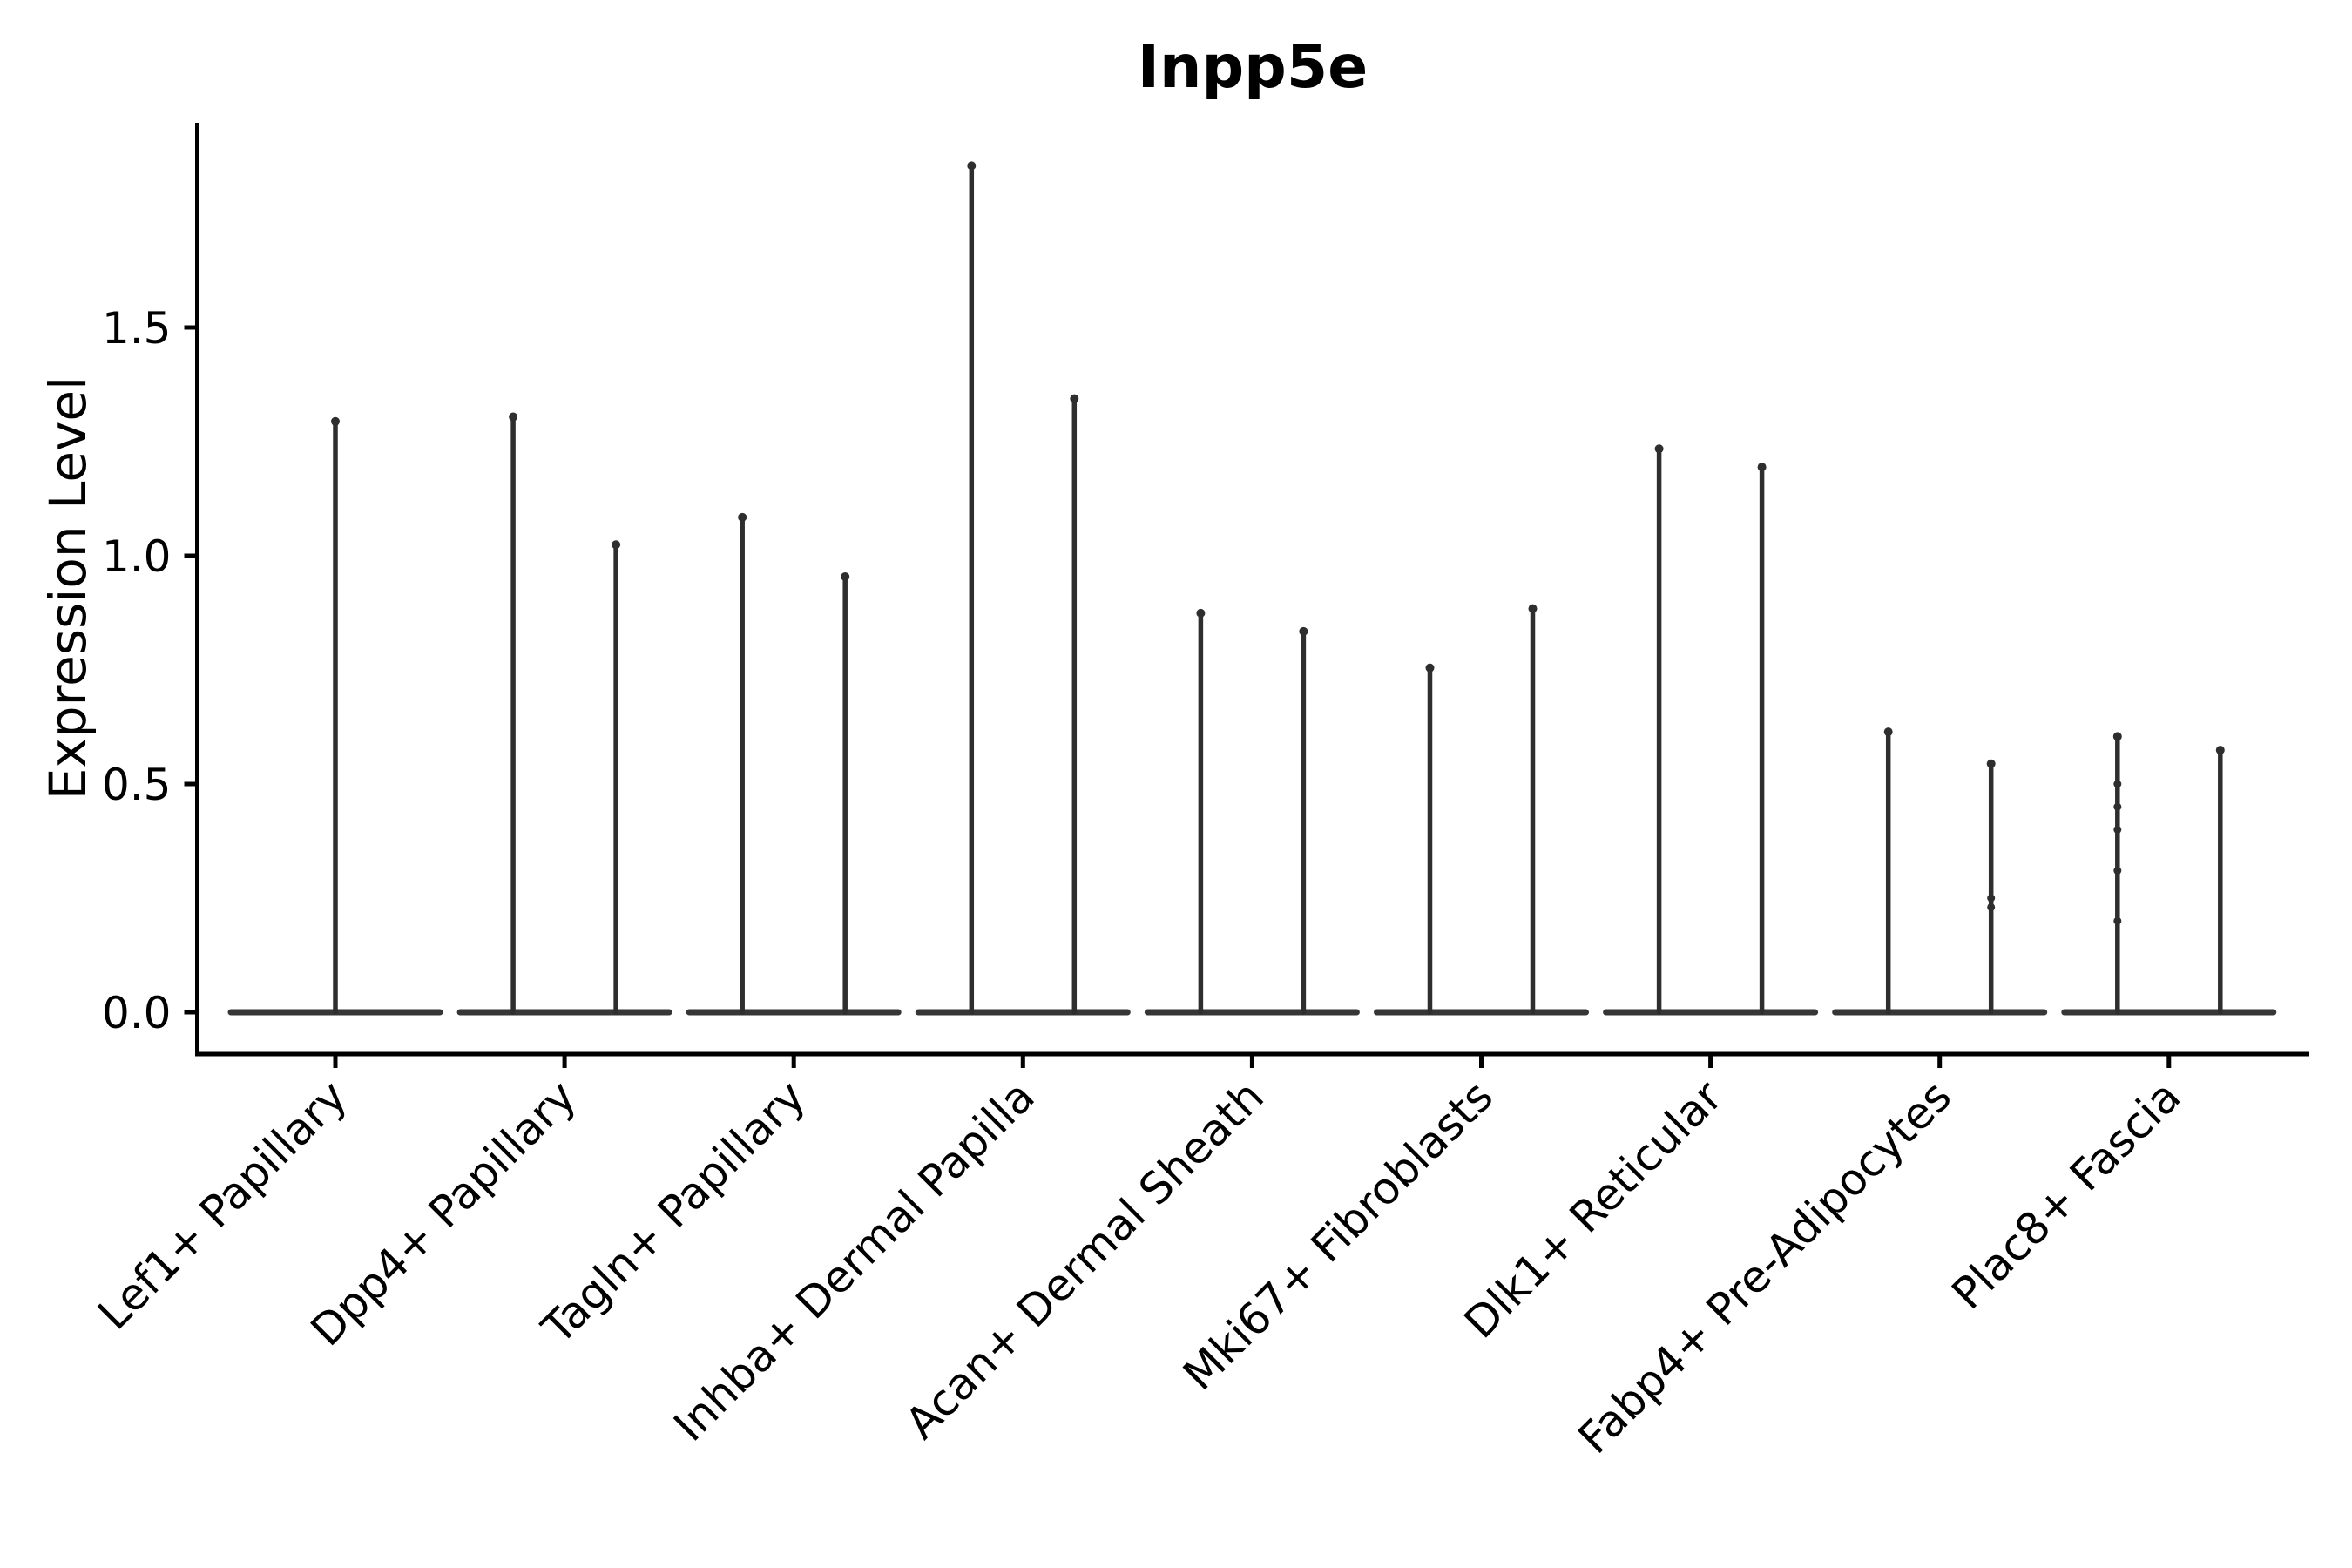 This screenshot has width=2352, height=1568. I want to click on x-tick-label: Lef1+ Papillary, so click(222, 1205).